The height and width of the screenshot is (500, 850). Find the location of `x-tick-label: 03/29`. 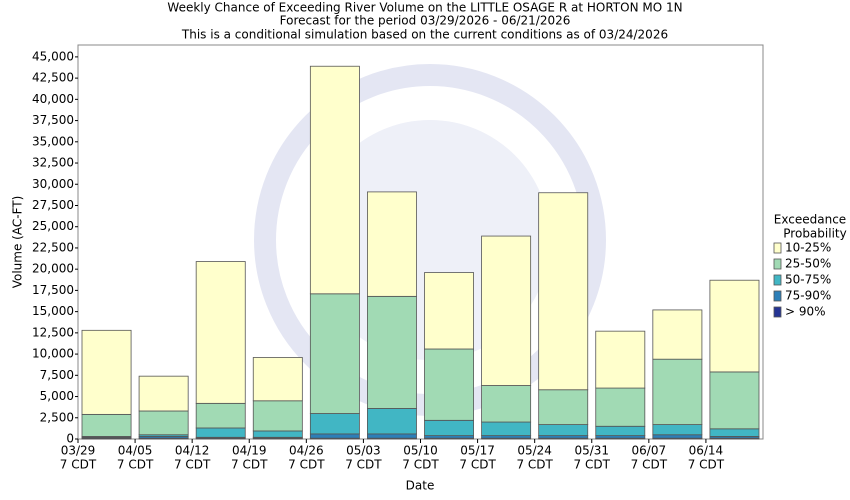

x-tick-label: 03/29 is located at coordinates (78, 451).